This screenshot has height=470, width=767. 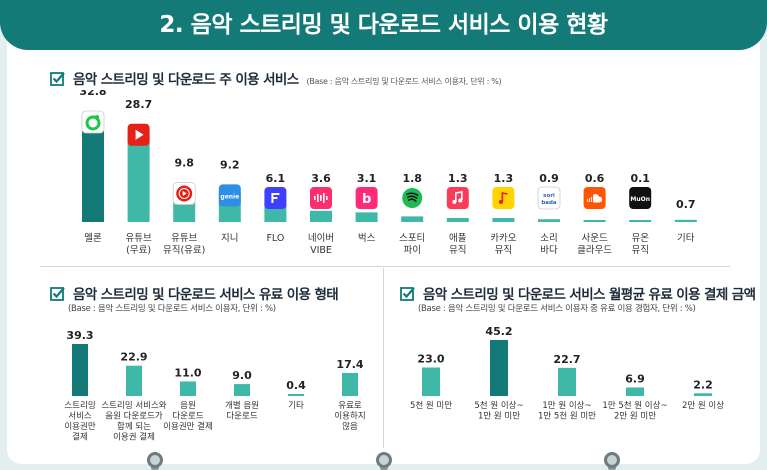 I want to click on category-label: 유튜브, so click(x=138, y=238).